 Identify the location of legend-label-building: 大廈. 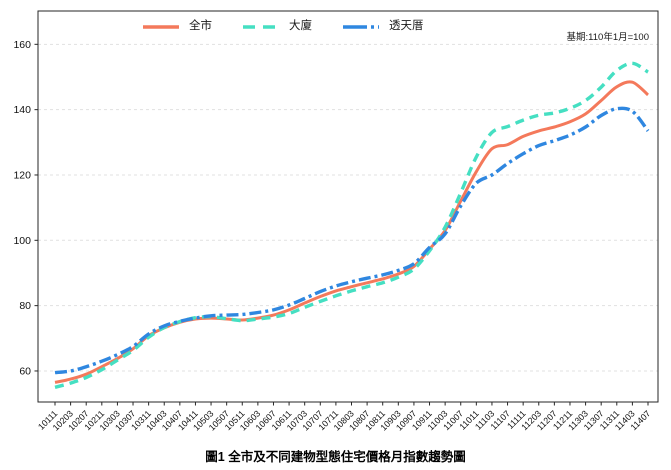
(300, 26).